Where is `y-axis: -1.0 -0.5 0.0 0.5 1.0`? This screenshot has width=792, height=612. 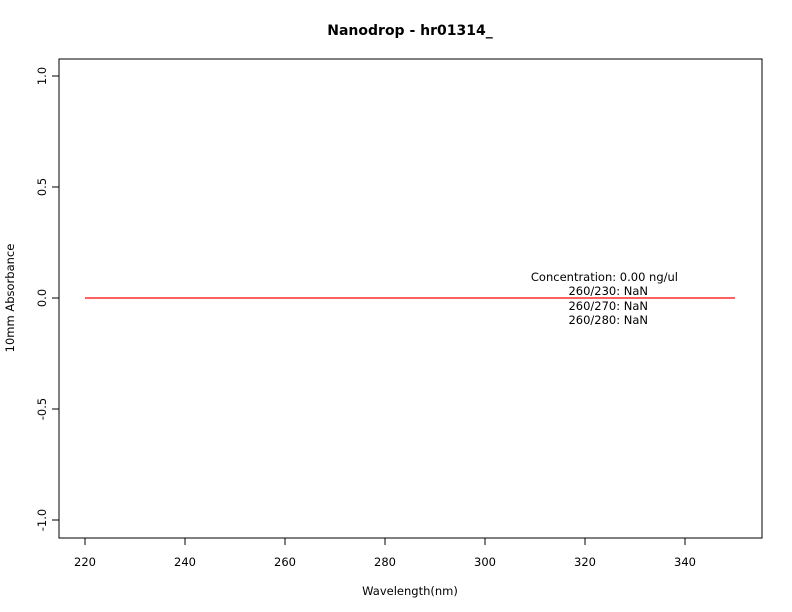
y-axis: -1.0 -0.5 0.0 0.5 1.0 is located at coordinates (47, 299).